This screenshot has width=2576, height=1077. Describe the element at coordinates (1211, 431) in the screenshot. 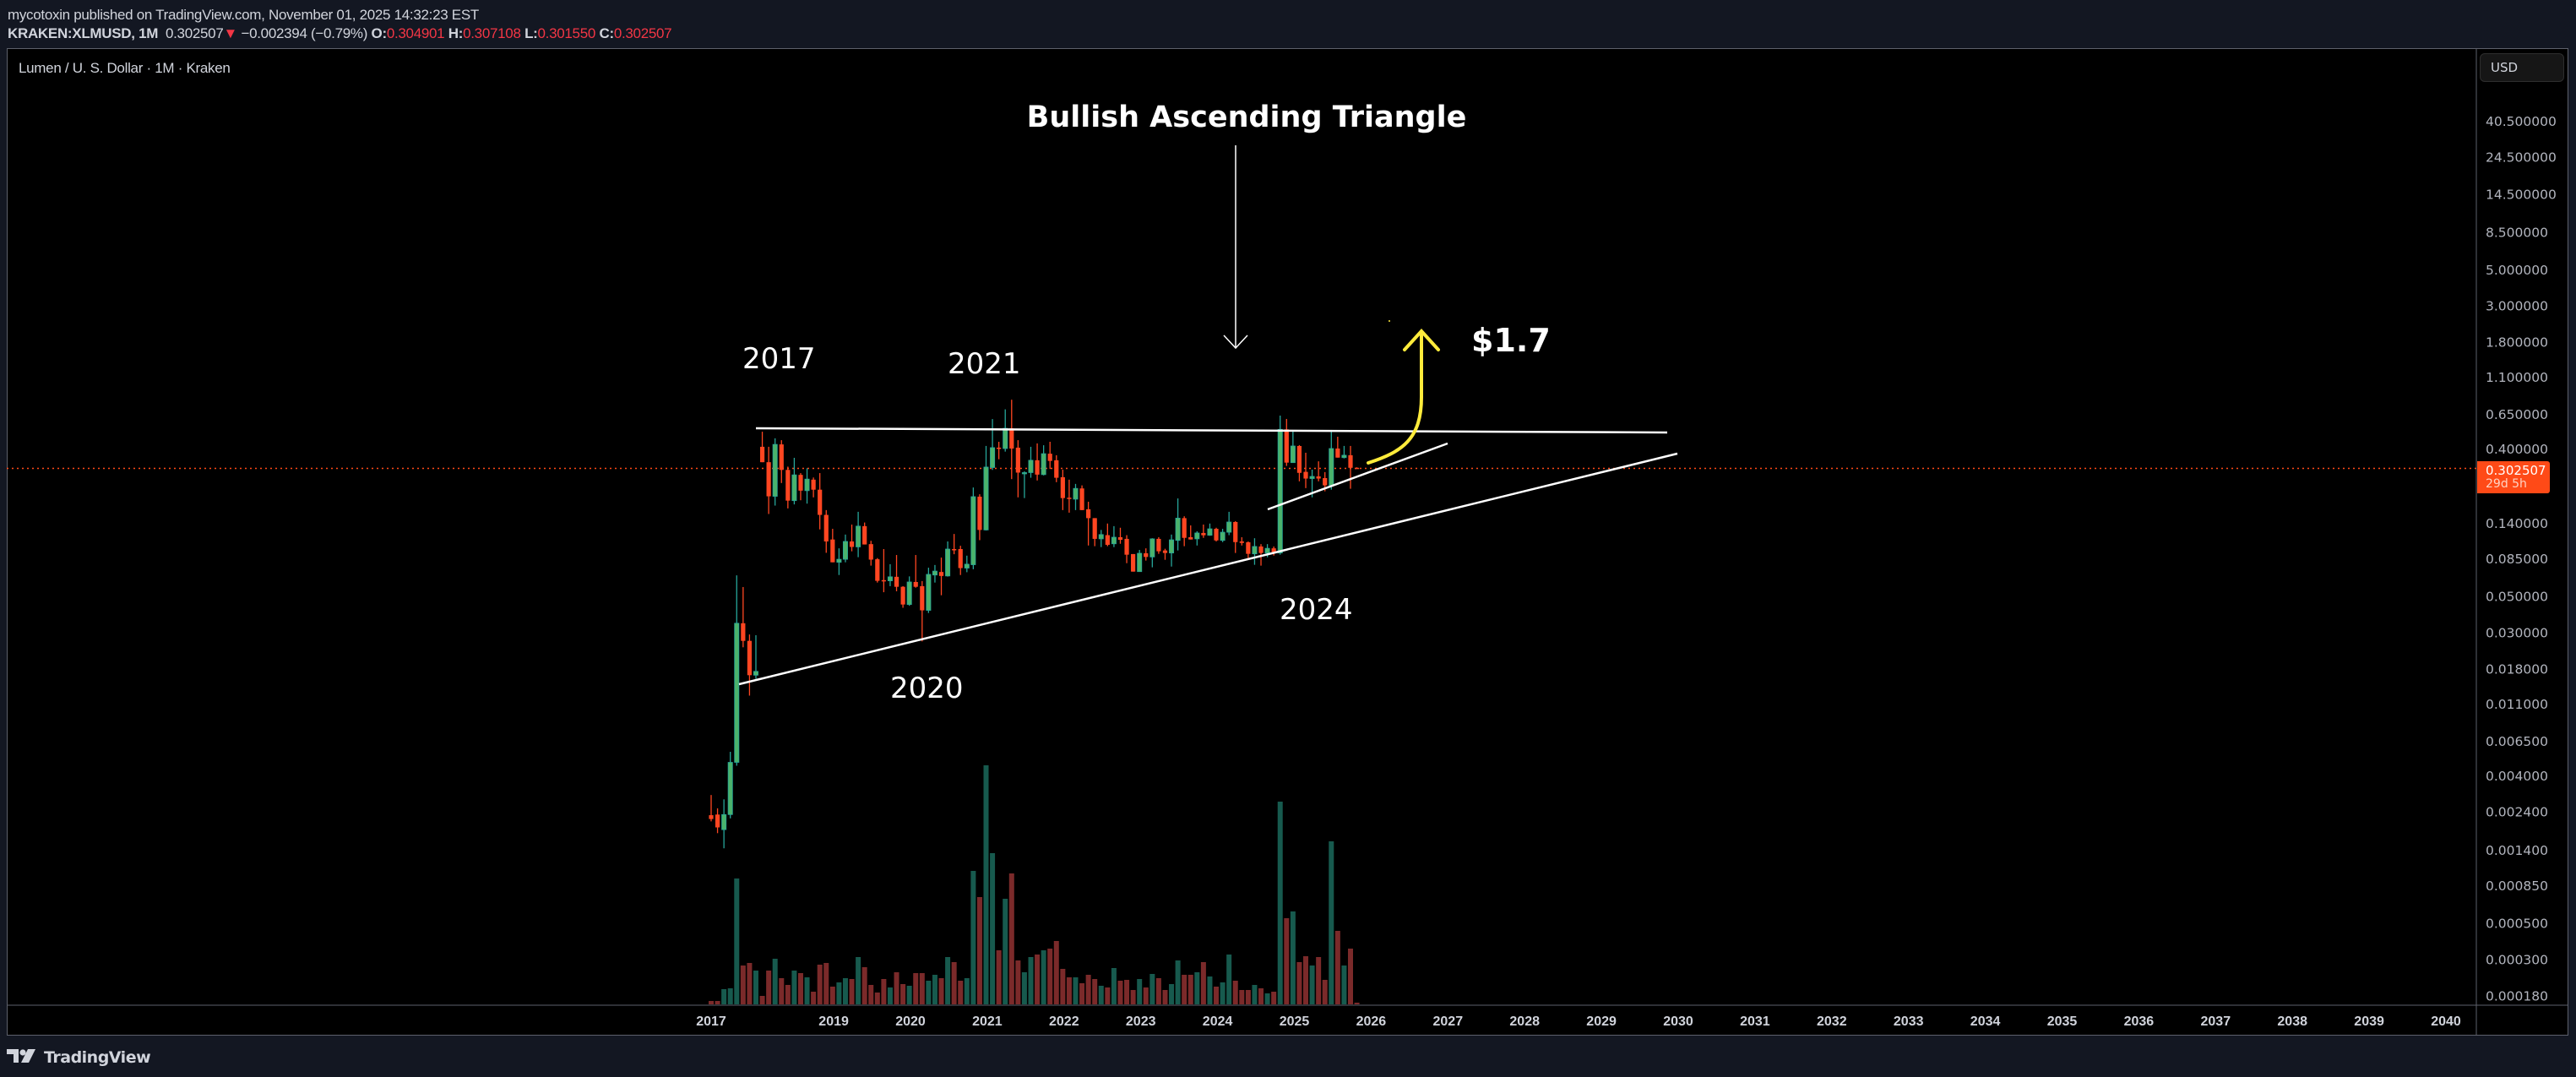

I see `resistance-trendline` at that location.